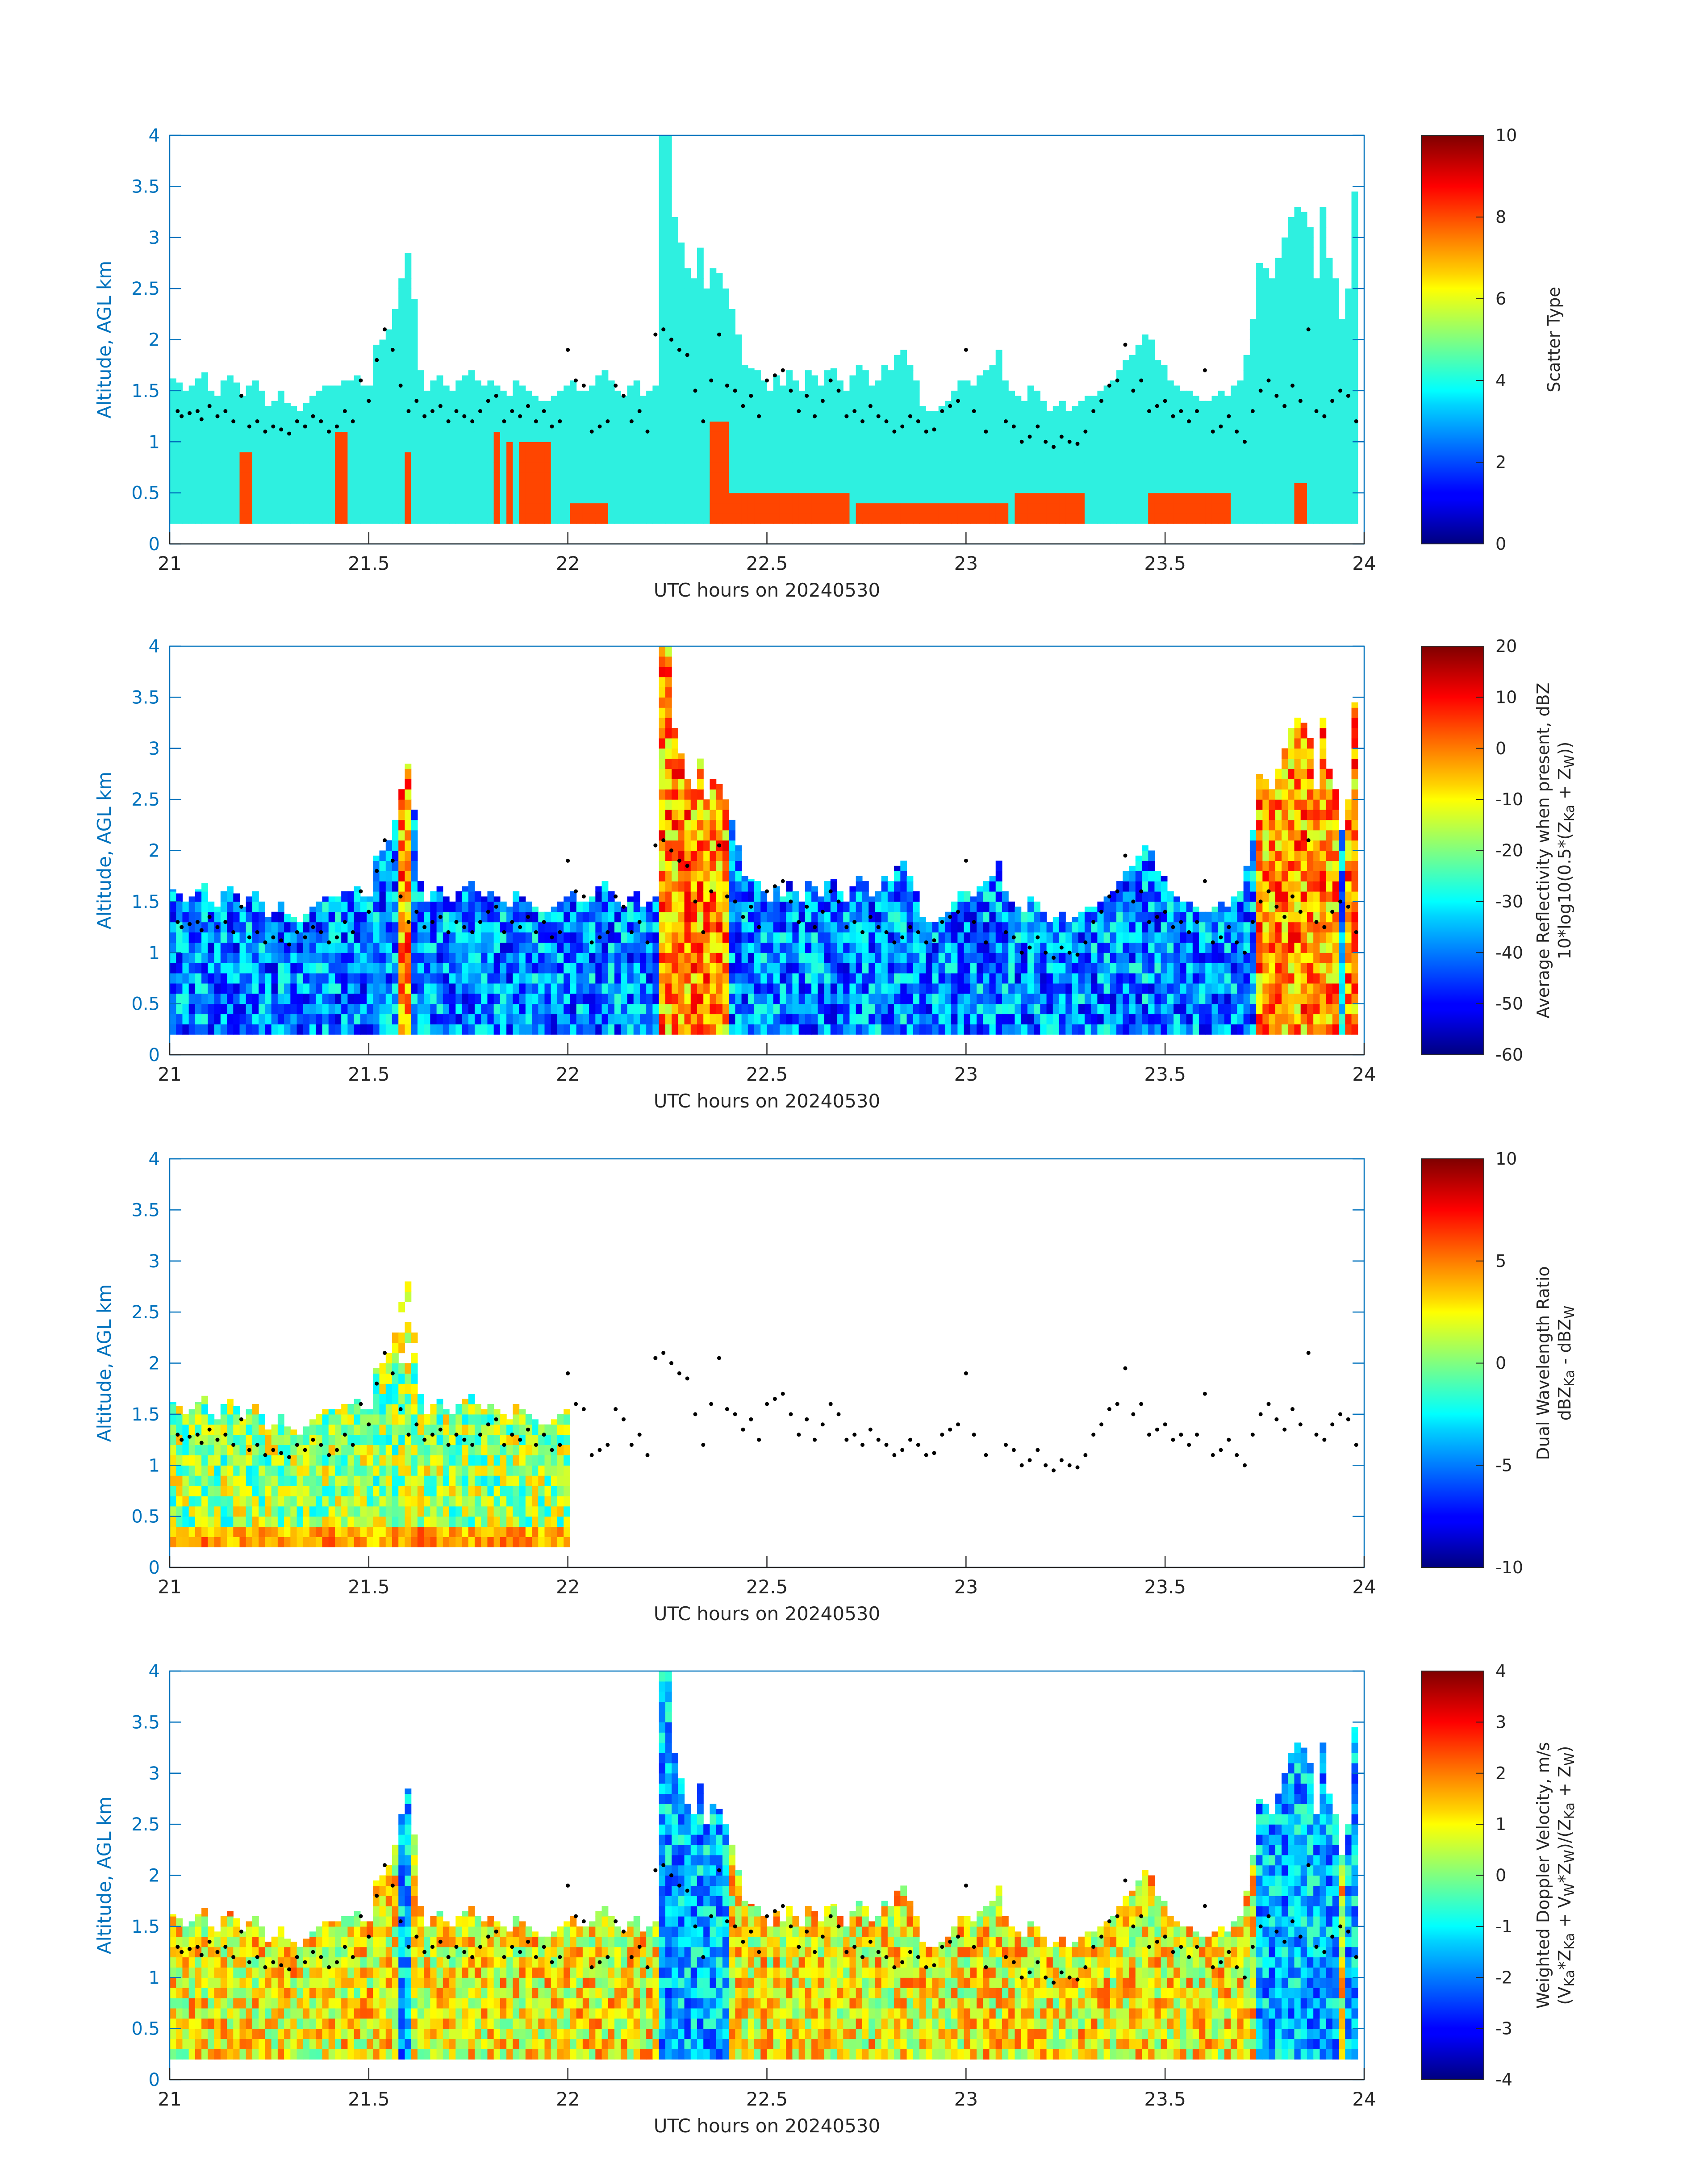 This screenshot has width=1708, height=2177. What do you see at coordinates (766, 388) in the screenshot?
I see `cloud-base-points` at bounding box center [766, 388].